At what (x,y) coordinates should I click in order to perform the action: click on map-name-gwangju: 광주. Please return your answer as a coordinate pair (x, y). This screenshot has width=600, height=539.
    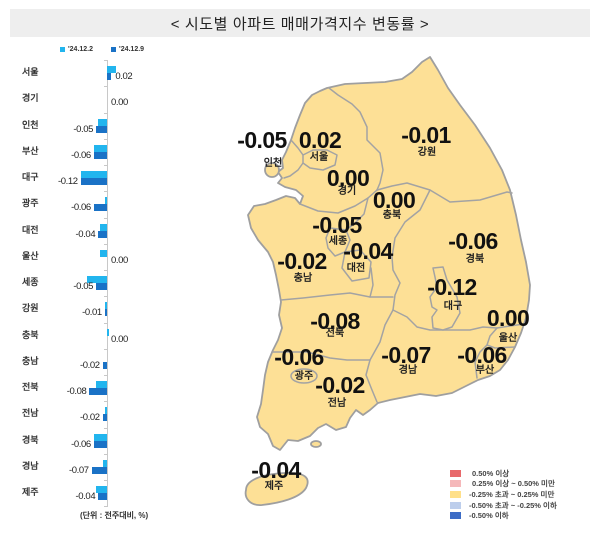
    Looking at the image, I should click on (304, 376).